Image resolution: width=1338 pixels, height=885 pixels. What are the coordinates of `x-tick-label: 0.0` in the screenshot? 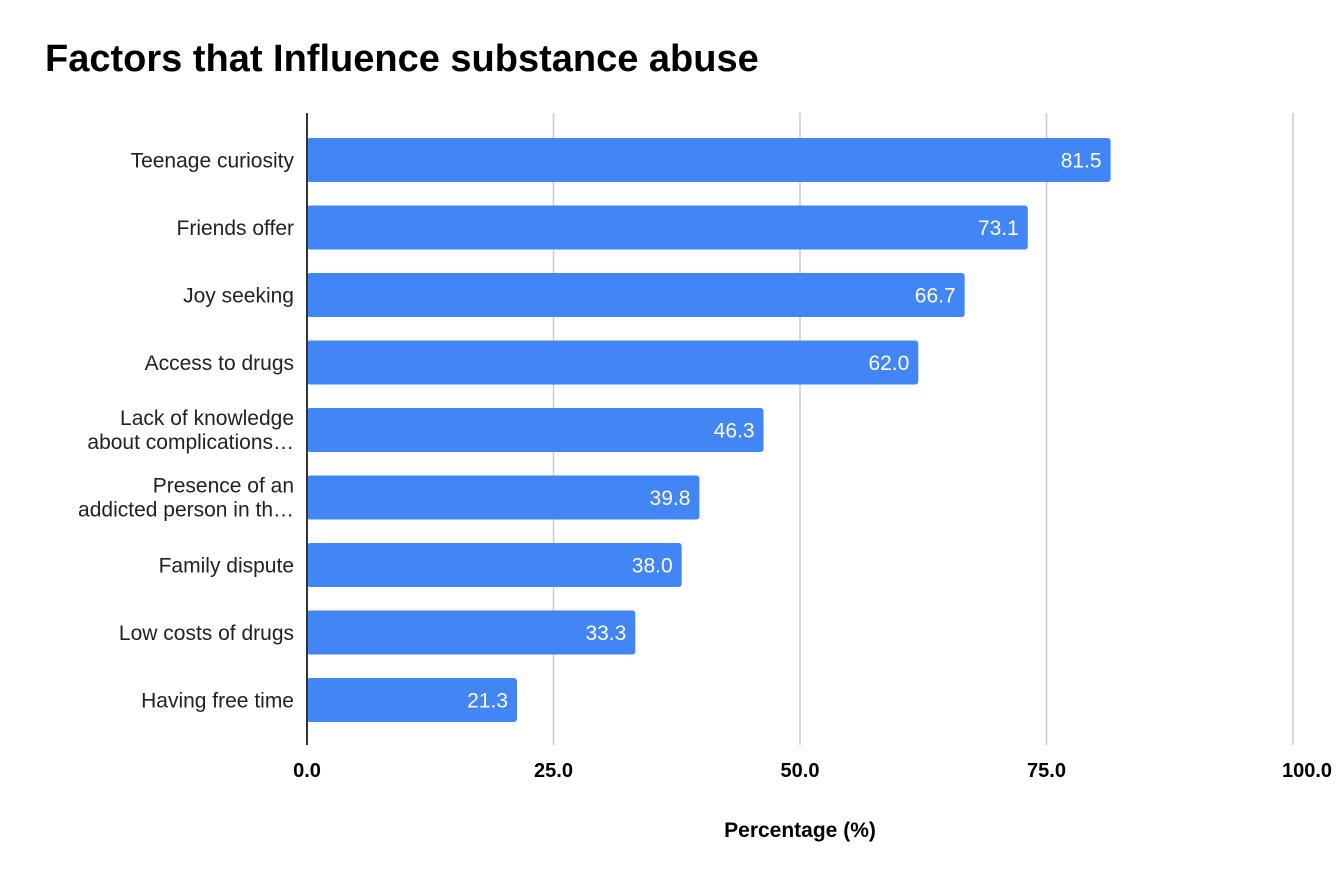 It's located at (307, 771).